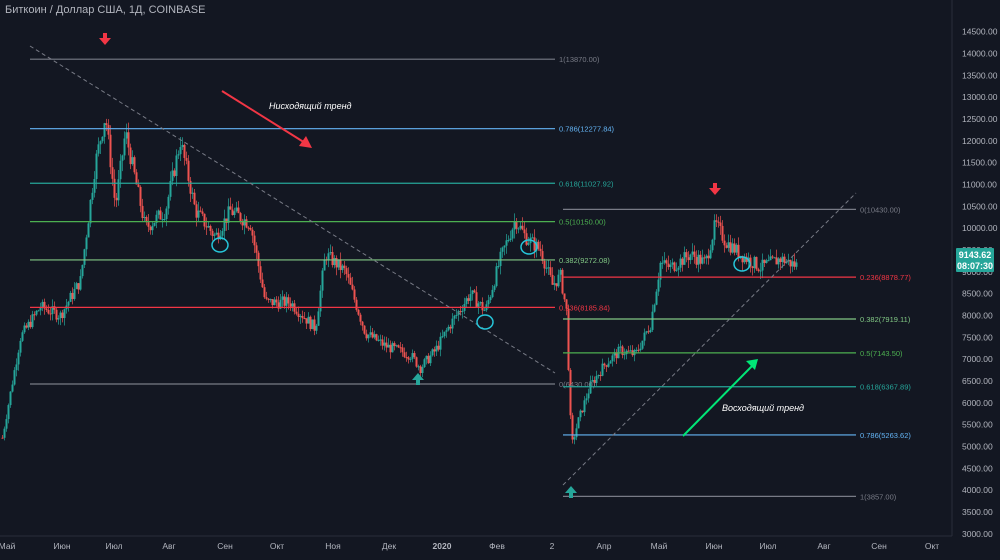  Describe the element at coordinates (742, 264) in the screenshot. I see `support-circle` at that location.